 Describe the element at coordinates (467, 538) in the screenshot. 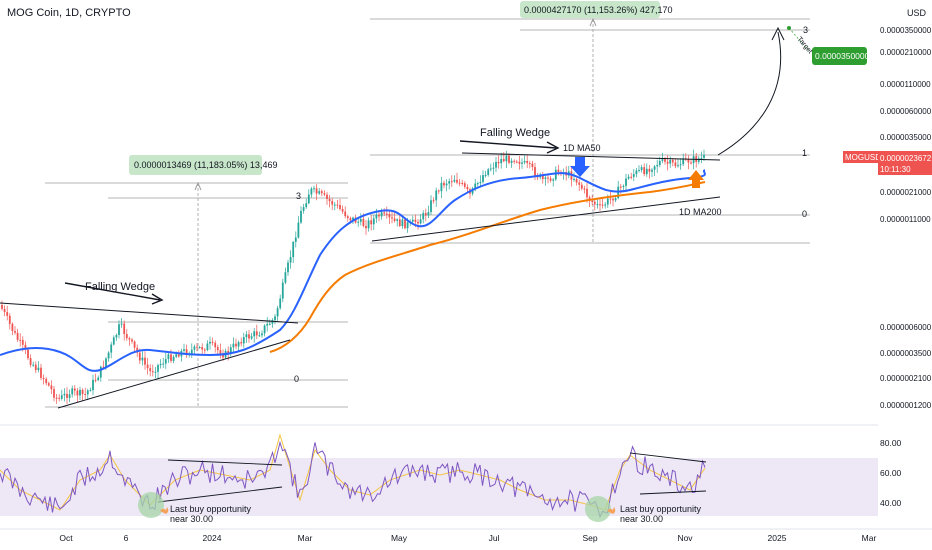

I see `time-axis-labels: Oct 6 2024 Mar May Jul Sep Nov 2025 Mar` at that location.